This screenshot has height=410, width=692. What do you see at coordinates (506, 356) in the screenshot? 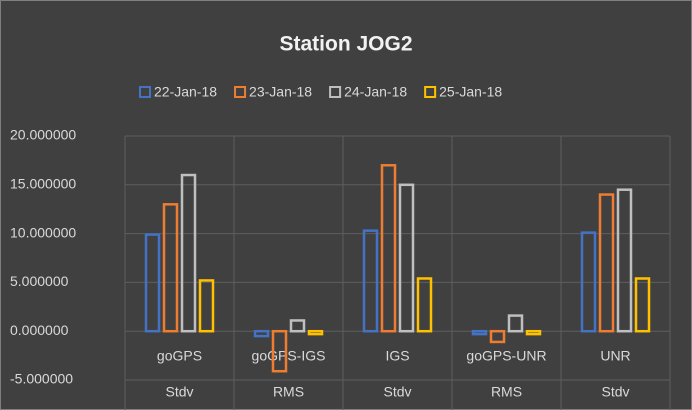
I see `x-tick-label: goGPS-UNR` at bounding box center [506, 356].